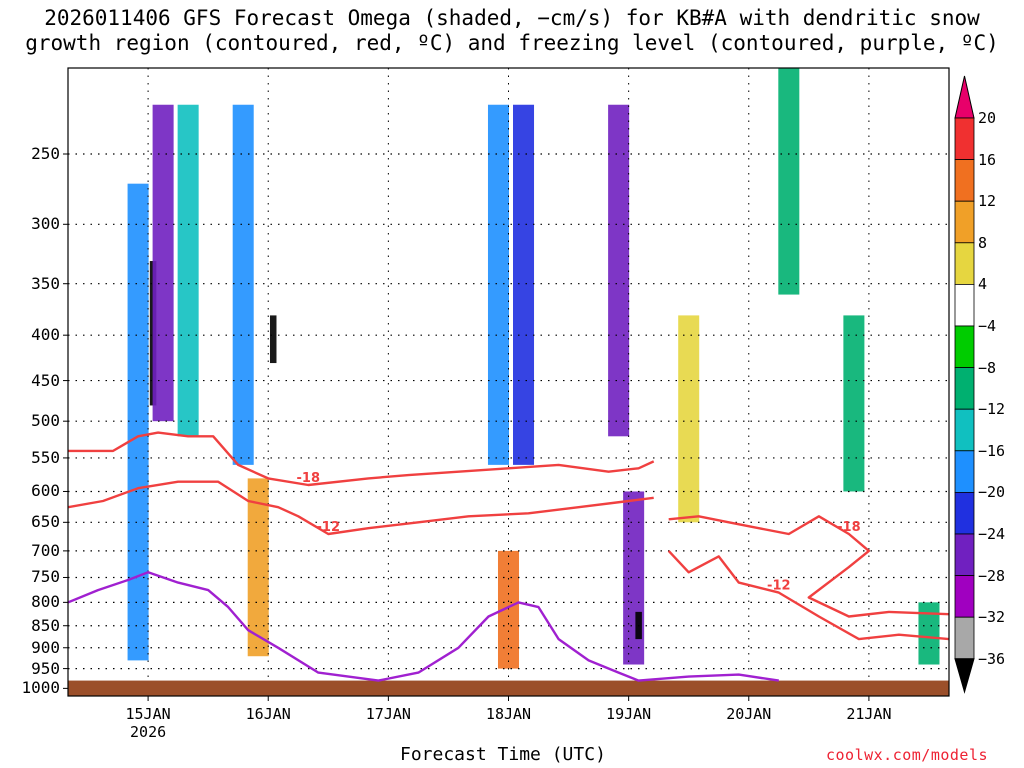 Image resolution: width=1024 pixels, height=768 pixels. What do you see at coordinates (45, 335) in the screenshot?
I see `y-tick-label-400: 400` at bounding box center [45, 335].